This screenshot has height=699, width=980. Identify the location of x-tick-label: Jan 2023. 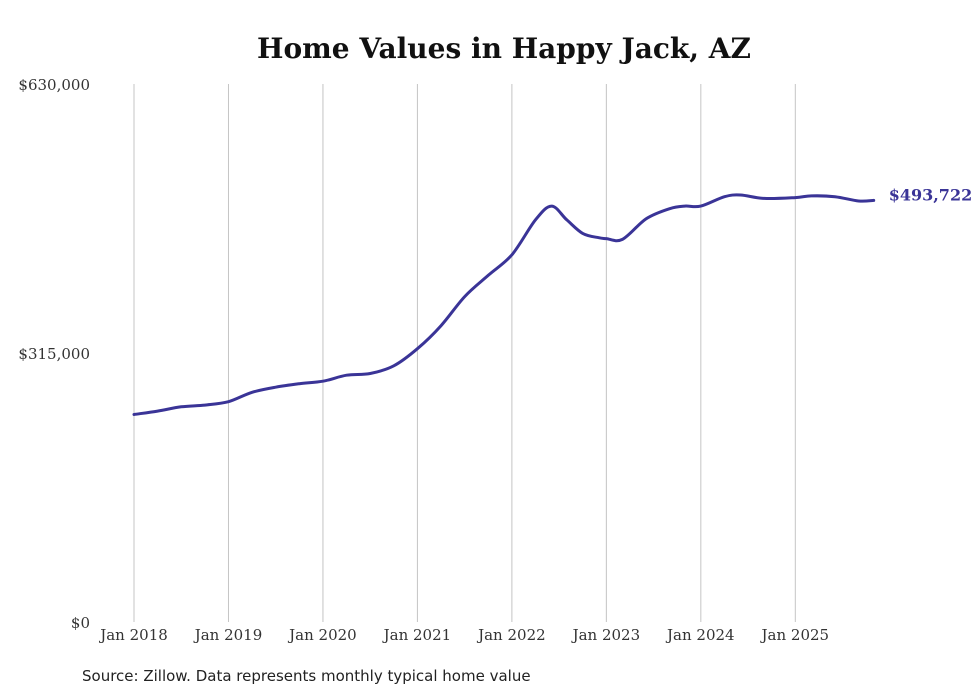
(606, 635).